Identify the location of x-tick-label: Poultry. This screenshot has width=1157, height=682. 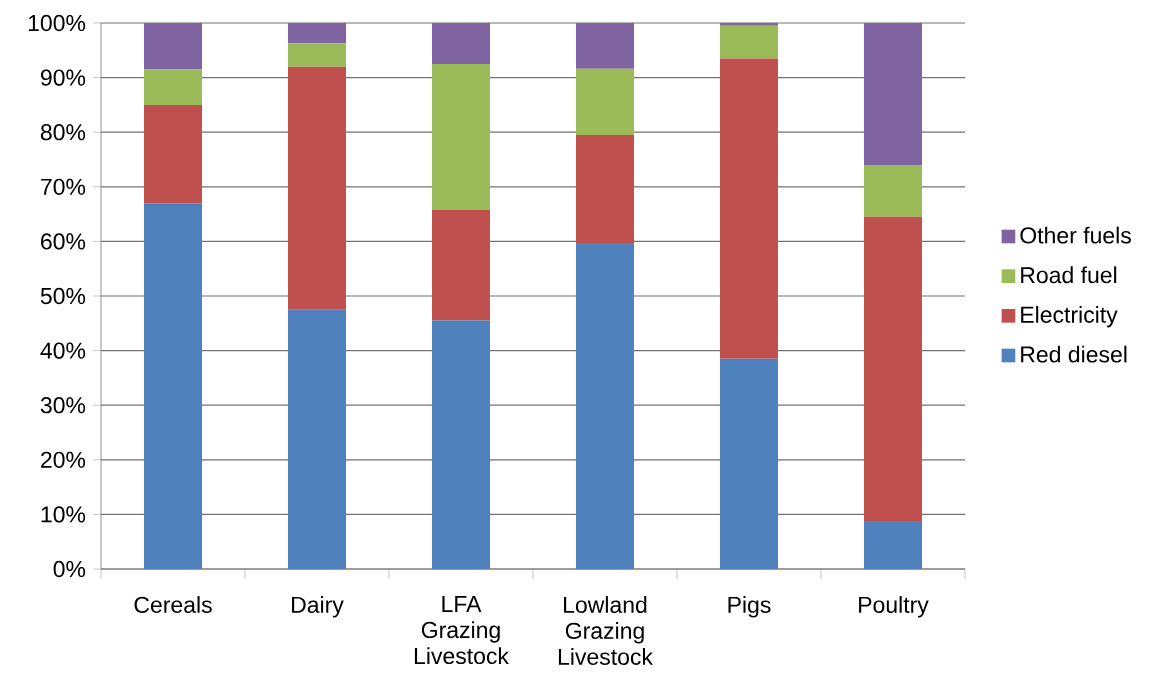
(894, 607).